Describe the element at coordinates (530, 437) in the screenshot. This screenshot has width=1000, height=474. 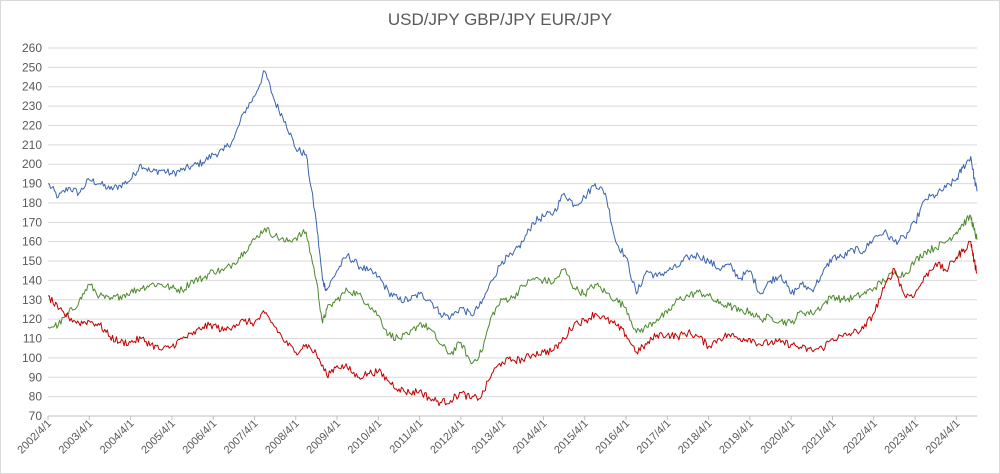
I see `x-tick-label: 2014/4/1` at that location.